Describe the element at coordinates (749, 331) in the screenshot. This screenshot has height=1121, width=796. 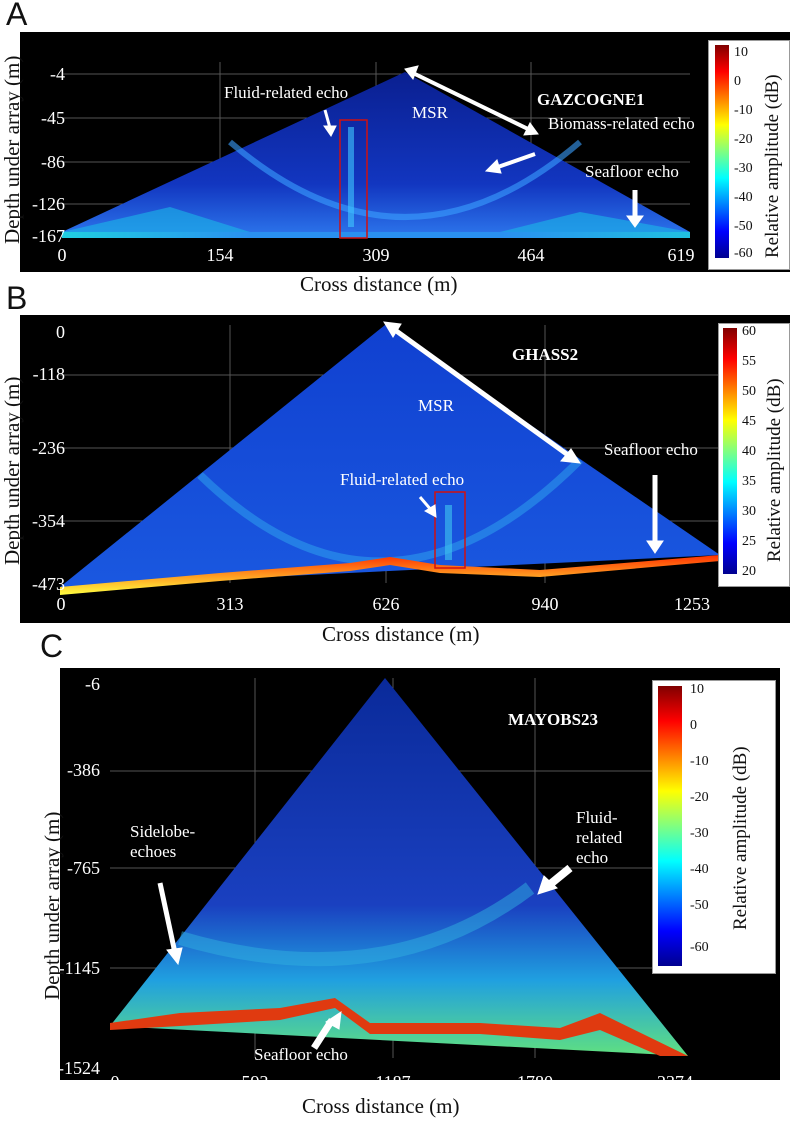
I see `panel-b-cbar-tick: 60` at that location.